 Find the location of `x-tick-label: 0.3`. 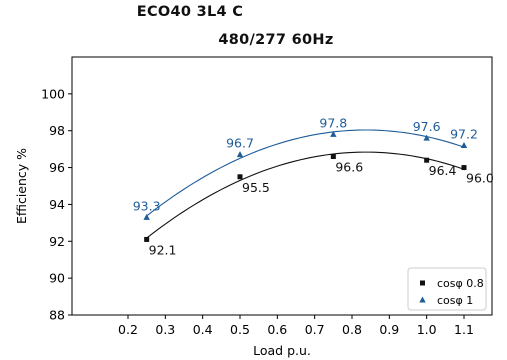

x-tick-label: 0.3 is located at coordinates (165, 329).